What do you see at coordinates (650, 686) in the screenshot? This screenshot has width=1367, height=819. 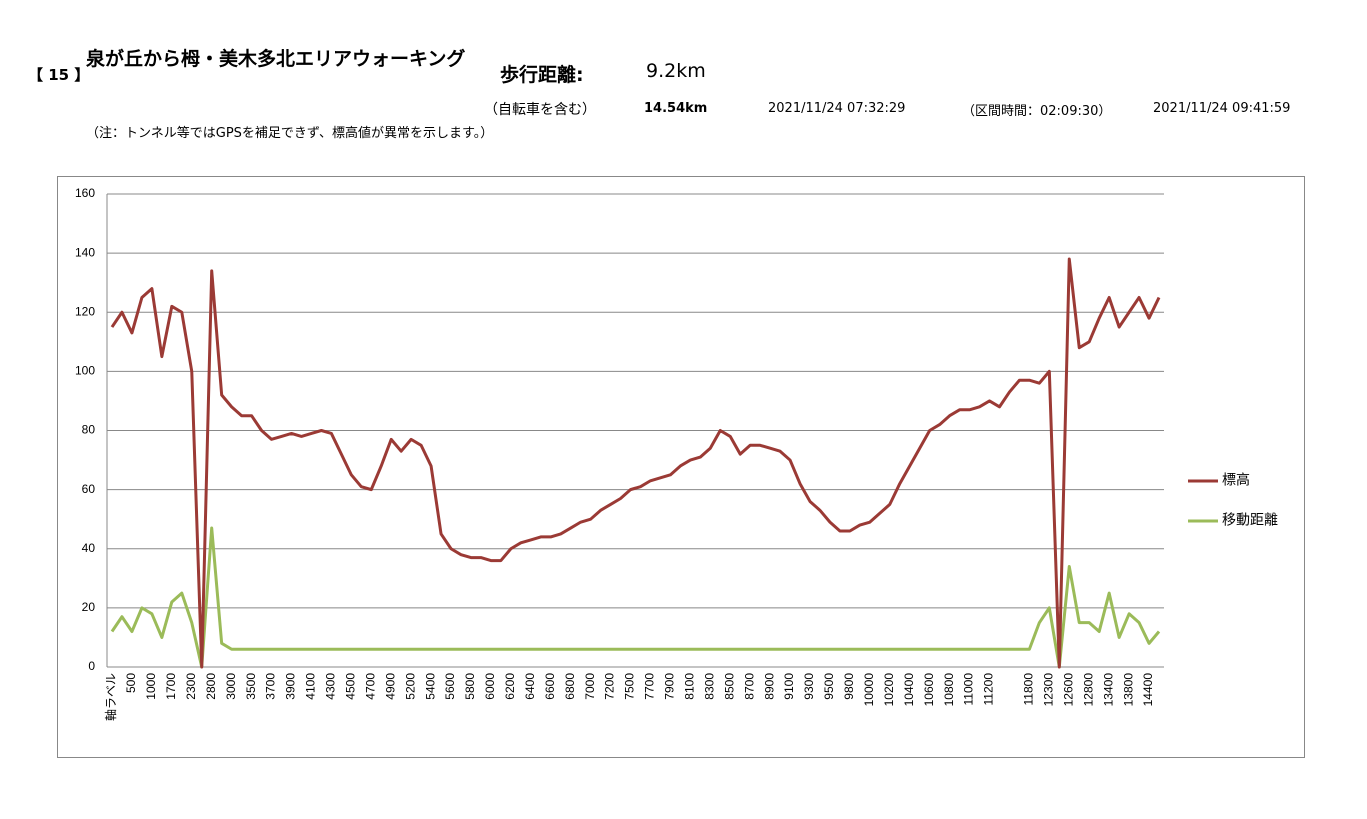 I see `x-tick-label: 7700` at bounding box center [650, 686].